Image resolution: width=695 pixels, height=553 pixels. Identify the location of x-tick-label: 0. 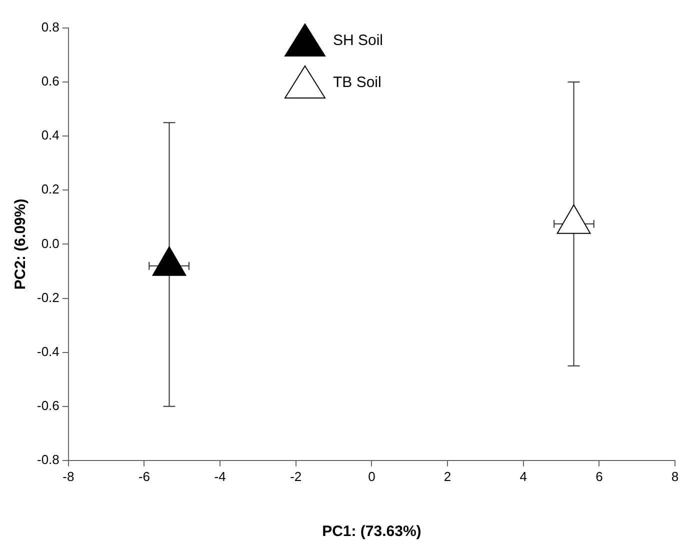
(372, 476).